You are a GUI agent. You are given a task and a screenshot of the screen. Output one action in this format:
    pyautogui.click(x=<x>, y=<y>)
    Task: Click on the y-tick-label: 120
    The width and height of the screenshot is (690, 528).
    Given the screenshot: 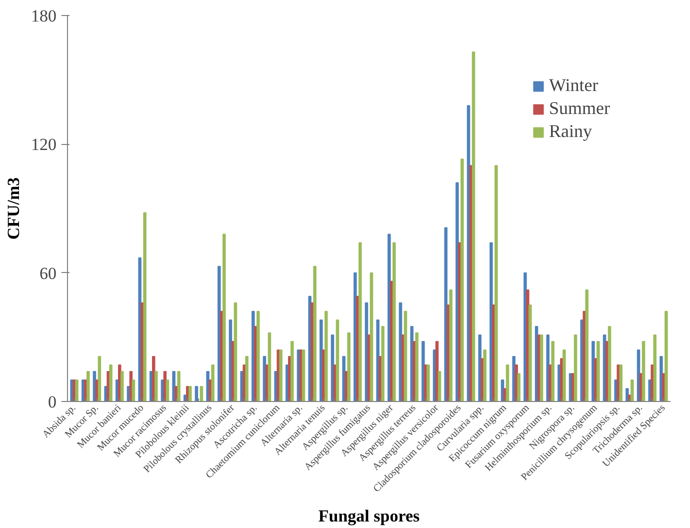 What is the action you would take?
    pyautogui.click(x=43, y=144)
    